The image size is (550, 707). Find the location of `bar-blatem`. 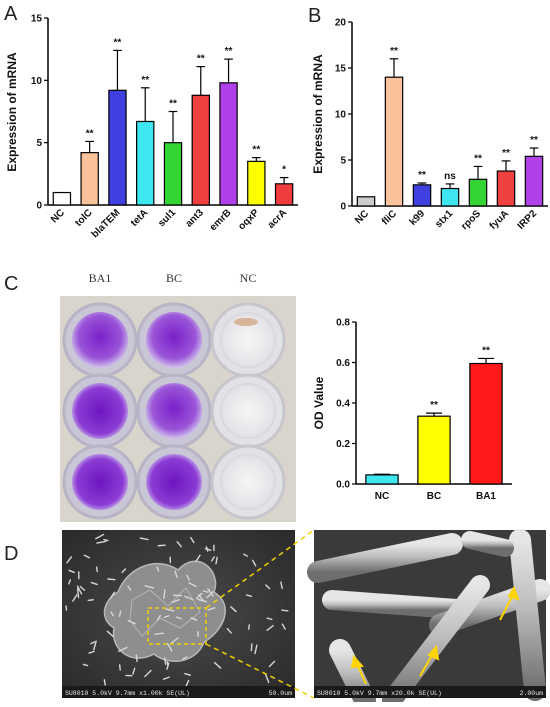

bar-blatem is located at coordinates (117, 147).